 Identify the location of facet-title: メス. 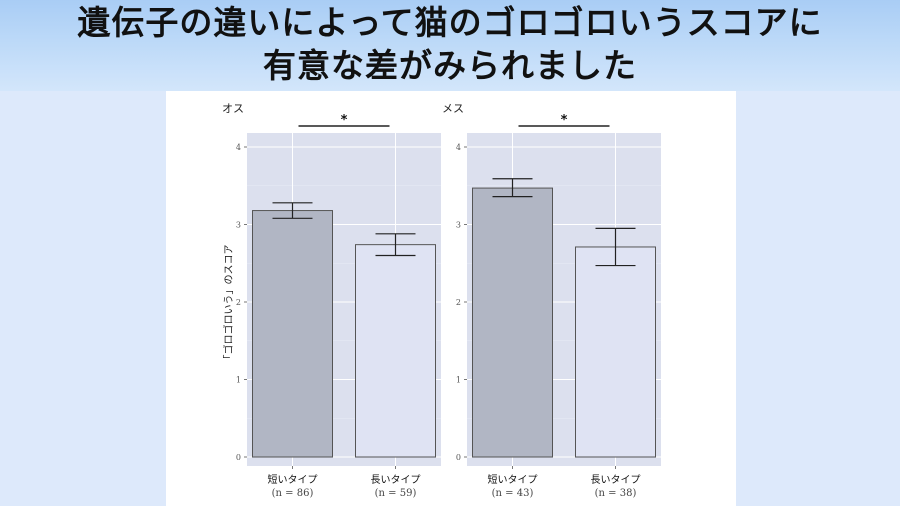
(453, 108).